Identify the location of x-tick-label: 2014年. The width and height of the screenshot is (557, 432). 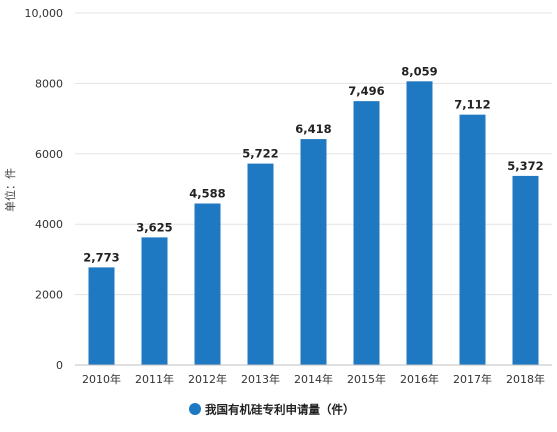
(313, 379).